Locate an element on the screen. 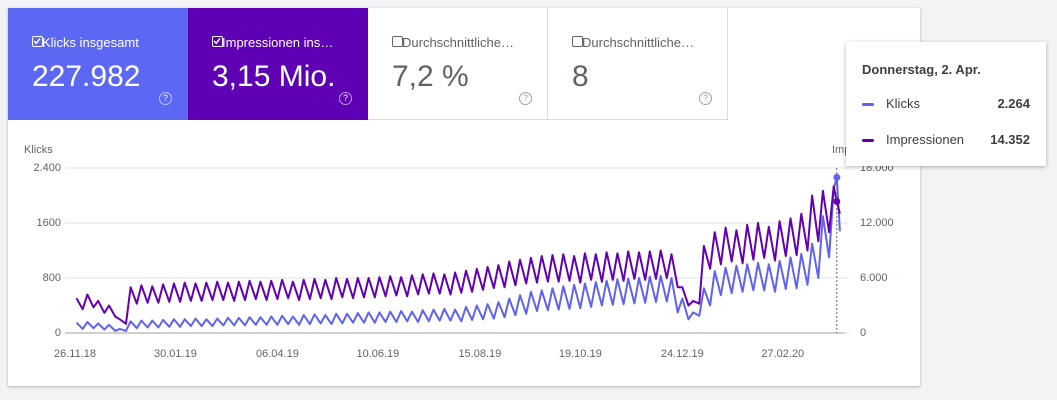 The image size is (1057, 400). x-tick-label: 15.08.19 is located at coordinates (479, 354).